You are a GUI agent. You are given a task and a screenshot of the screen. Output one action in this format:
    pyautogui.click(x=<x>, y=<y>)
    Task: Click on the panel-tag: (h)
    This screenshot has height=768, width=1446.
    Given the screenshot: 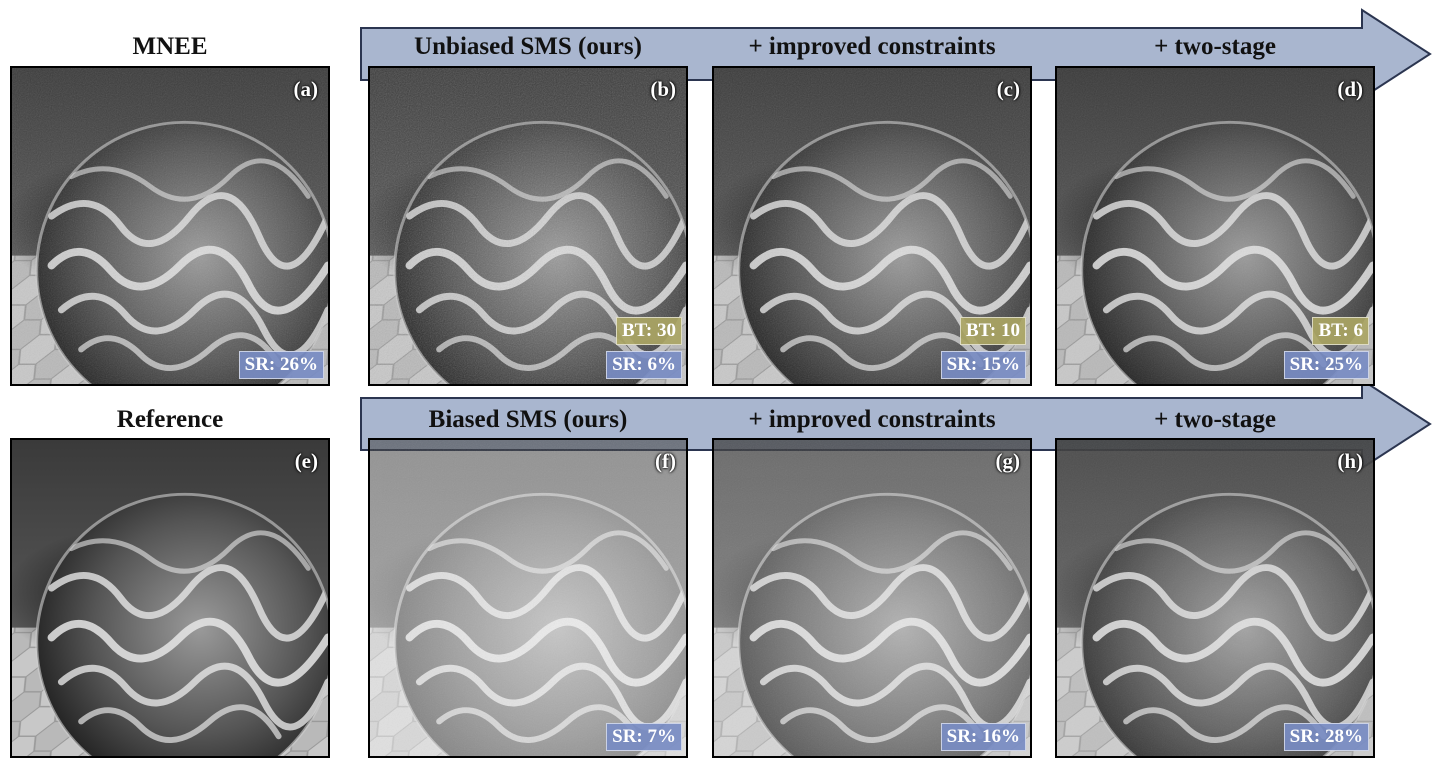 What is the action you would take?
    pyautogui.click(x=1350, y=461)
    